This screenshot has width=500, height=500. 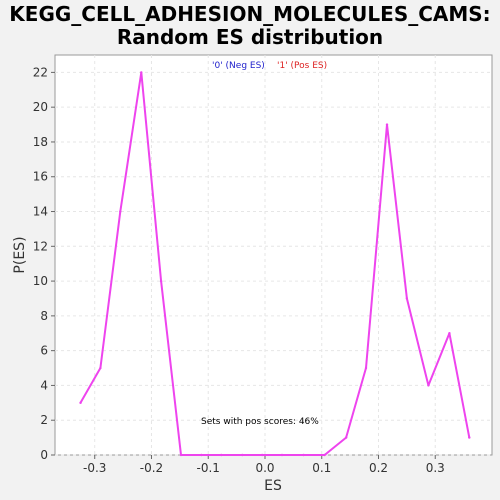 What do you see at coordinates (44, 385) in the screenshot?
I see `y-tick-label: 4` at bounding box center [44, 385].